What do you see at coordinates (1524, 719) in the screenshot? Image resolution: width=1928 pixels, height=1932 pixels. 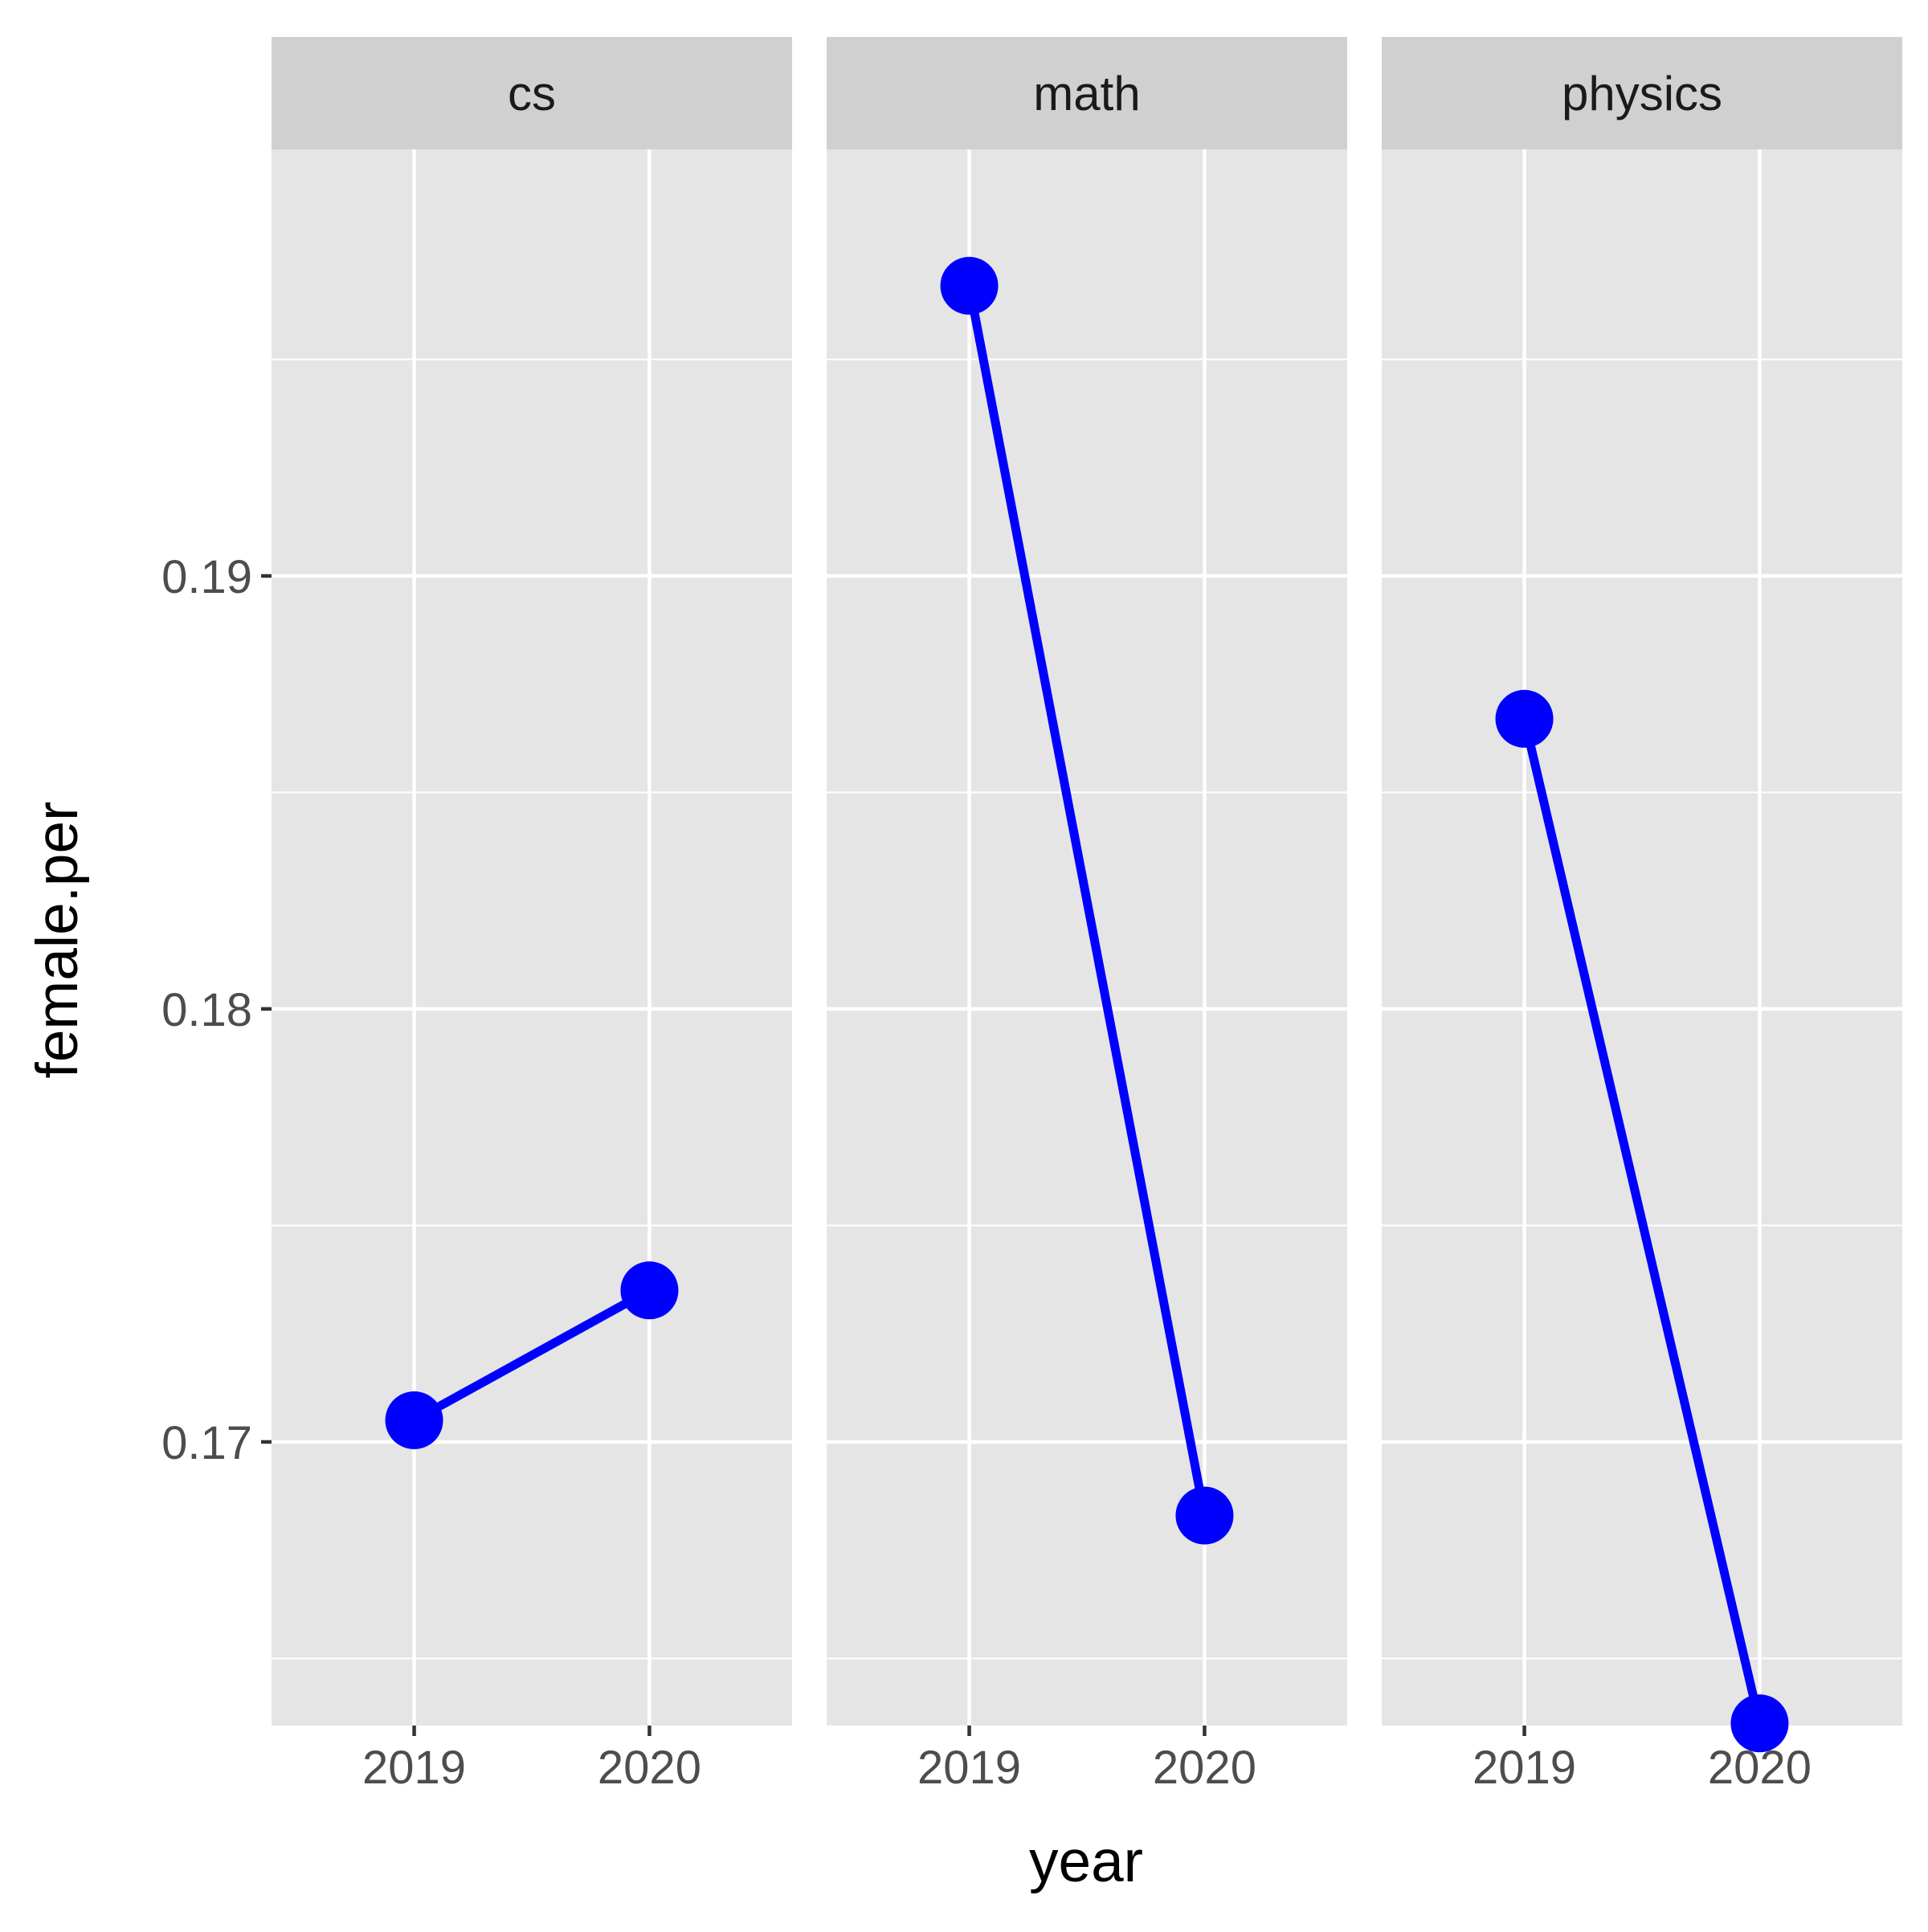 I see `data-point-physics-2019` at bounding box center [1524, 719].